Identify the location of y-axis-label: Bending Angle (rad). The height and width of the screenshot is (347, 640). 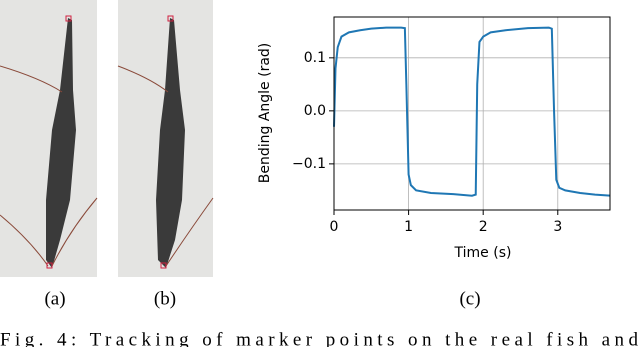
(265, 113).